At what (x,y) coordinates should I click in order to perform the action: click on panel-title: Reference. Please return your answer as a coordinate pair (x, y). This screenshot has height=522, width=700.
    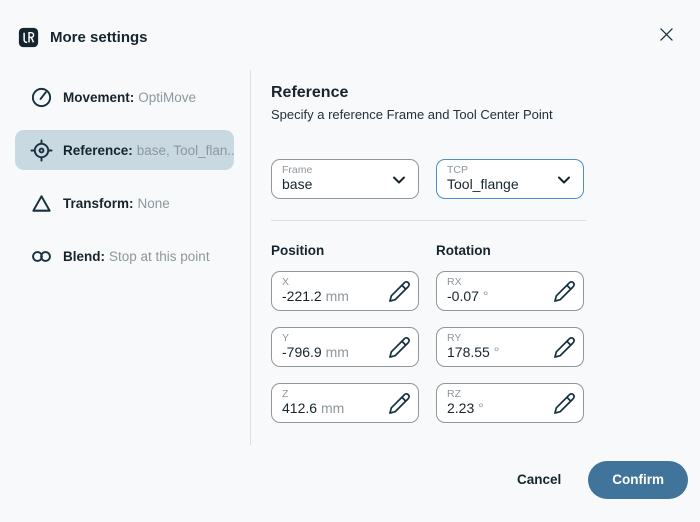
    Looking at the image, I should click on (310, 92).